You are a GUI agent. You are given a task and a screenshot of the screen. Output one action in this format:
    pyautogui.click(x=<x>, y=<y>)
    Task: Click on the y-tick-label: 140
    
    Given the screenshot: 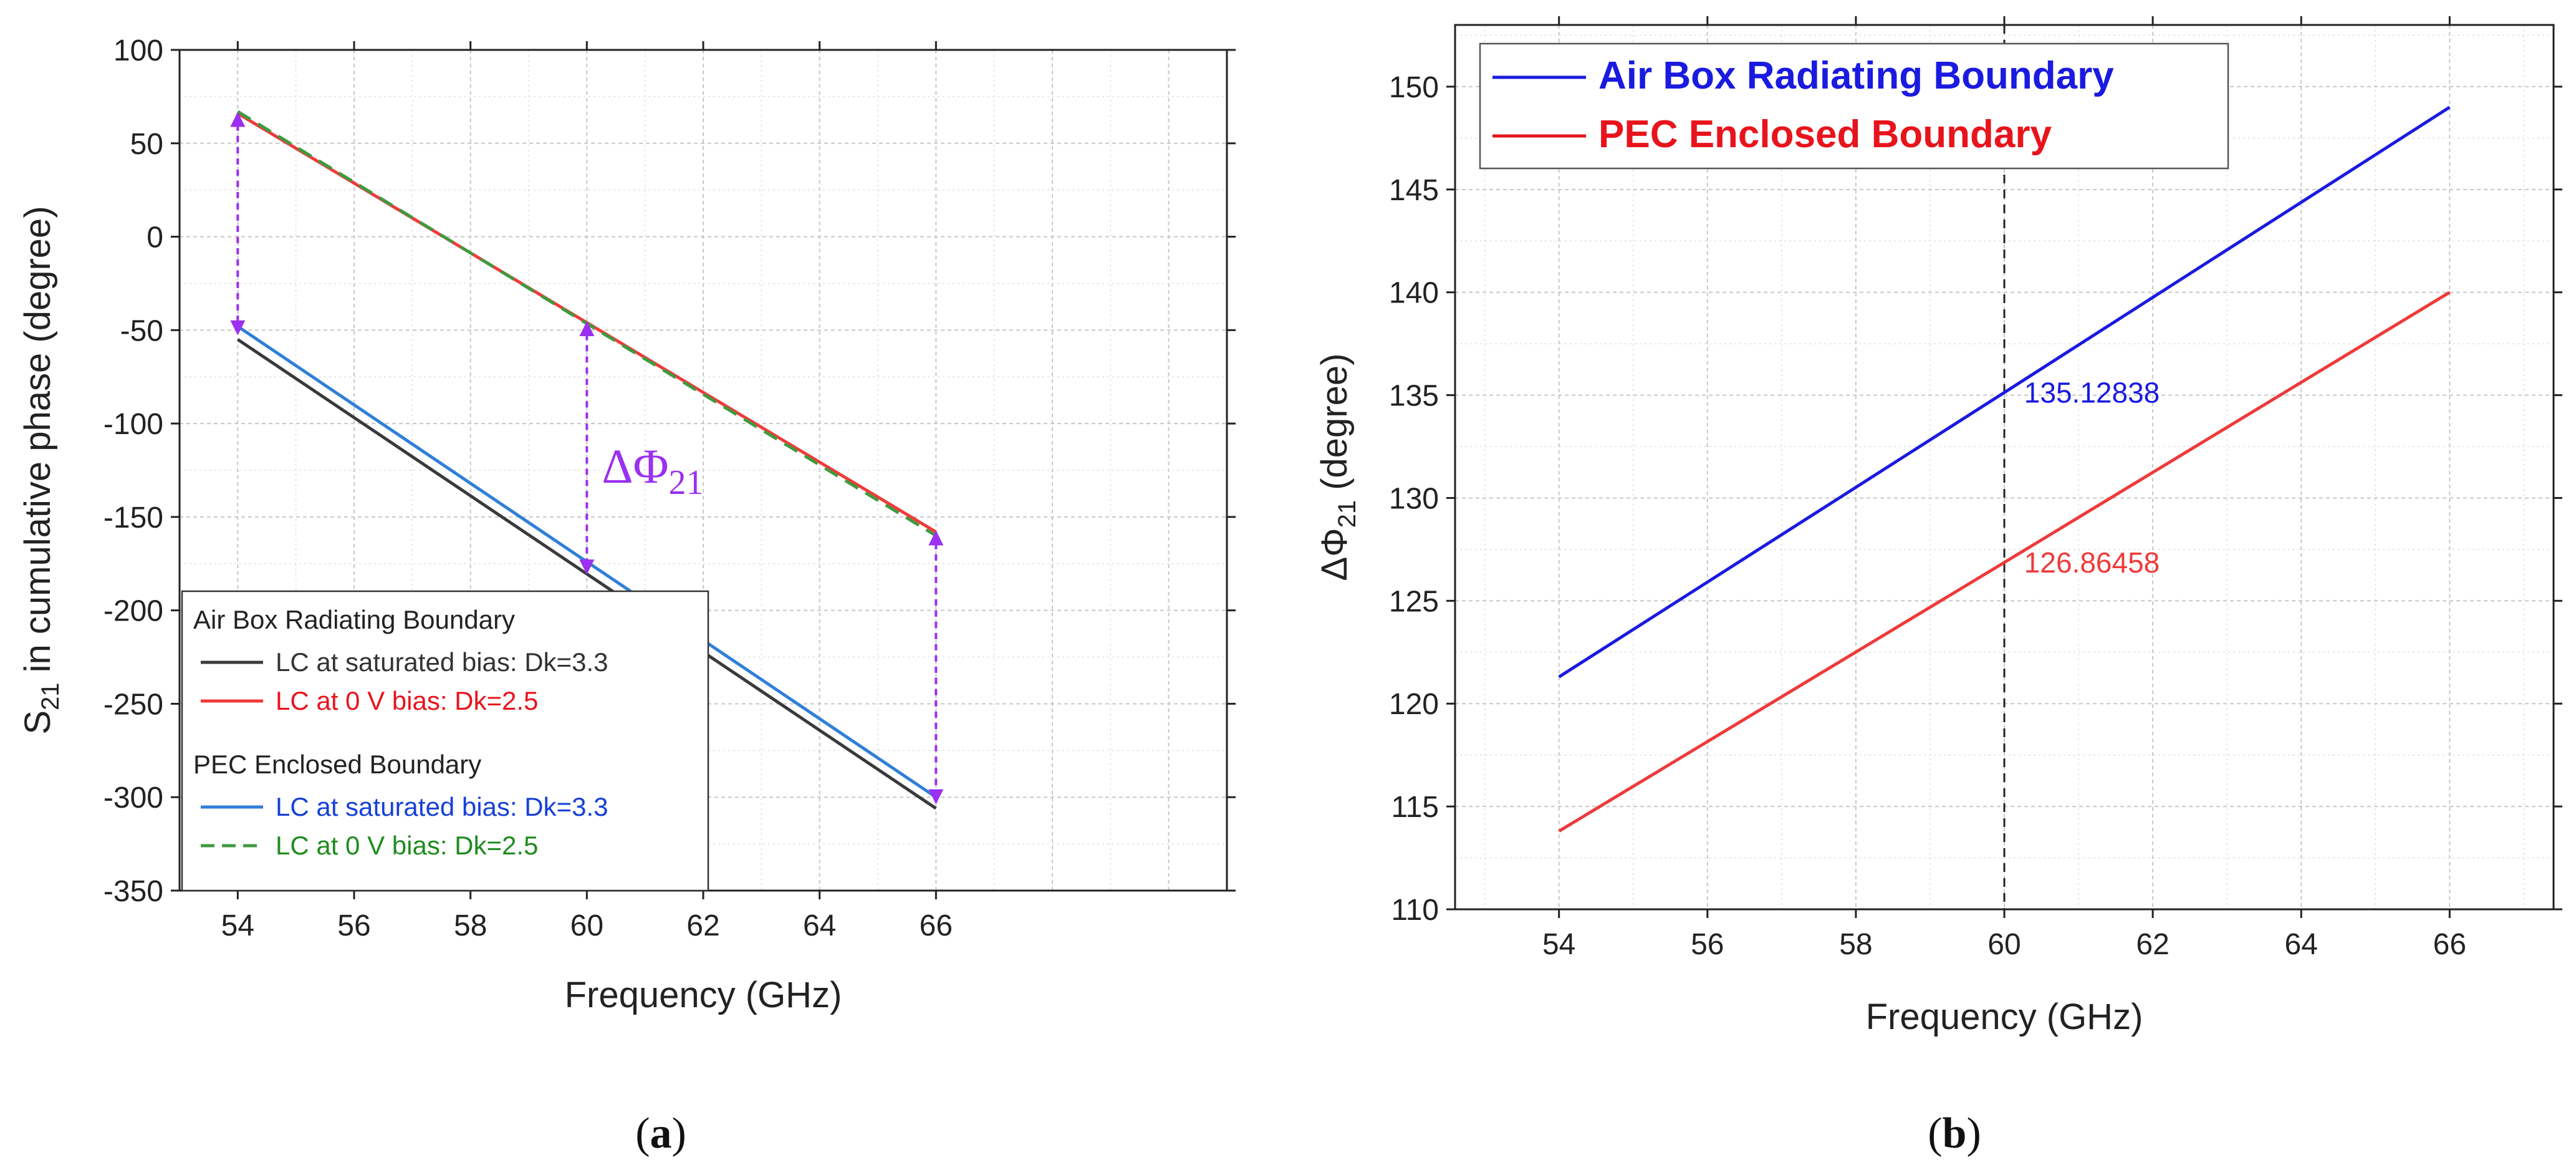 What is the action you would take?
    pyautogui.click(x=1414, y=293)
    